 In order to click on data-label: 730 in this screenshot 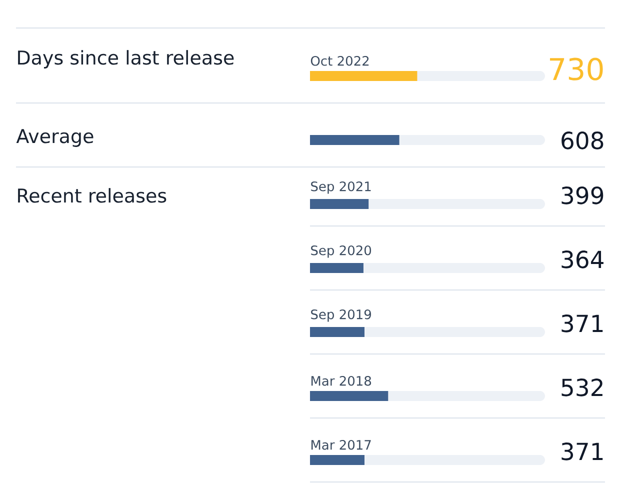, I will do `click(576, 69)`.